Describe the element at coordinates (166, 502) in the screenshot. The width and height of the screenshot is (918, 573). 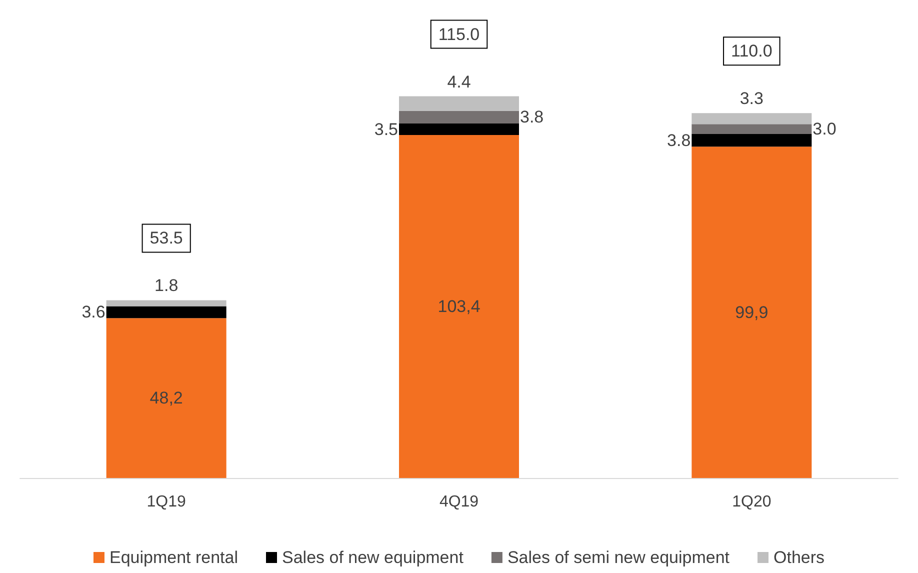
I see `x-tick-label: 1Q19` at that location.